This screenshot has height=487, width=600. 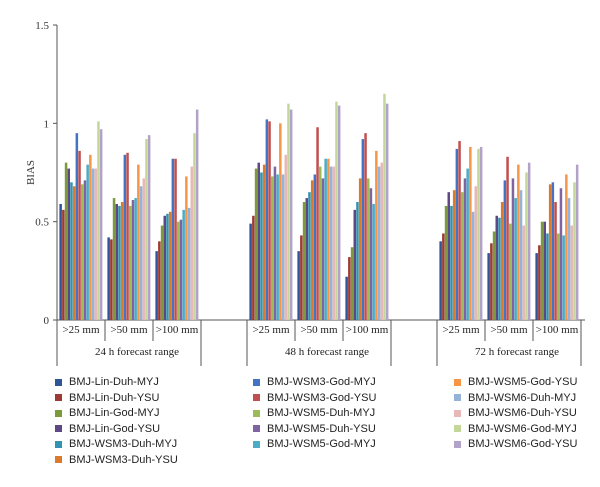 I want to click on x-subcategory-label: >100 mm, so click(x=557, y=330).